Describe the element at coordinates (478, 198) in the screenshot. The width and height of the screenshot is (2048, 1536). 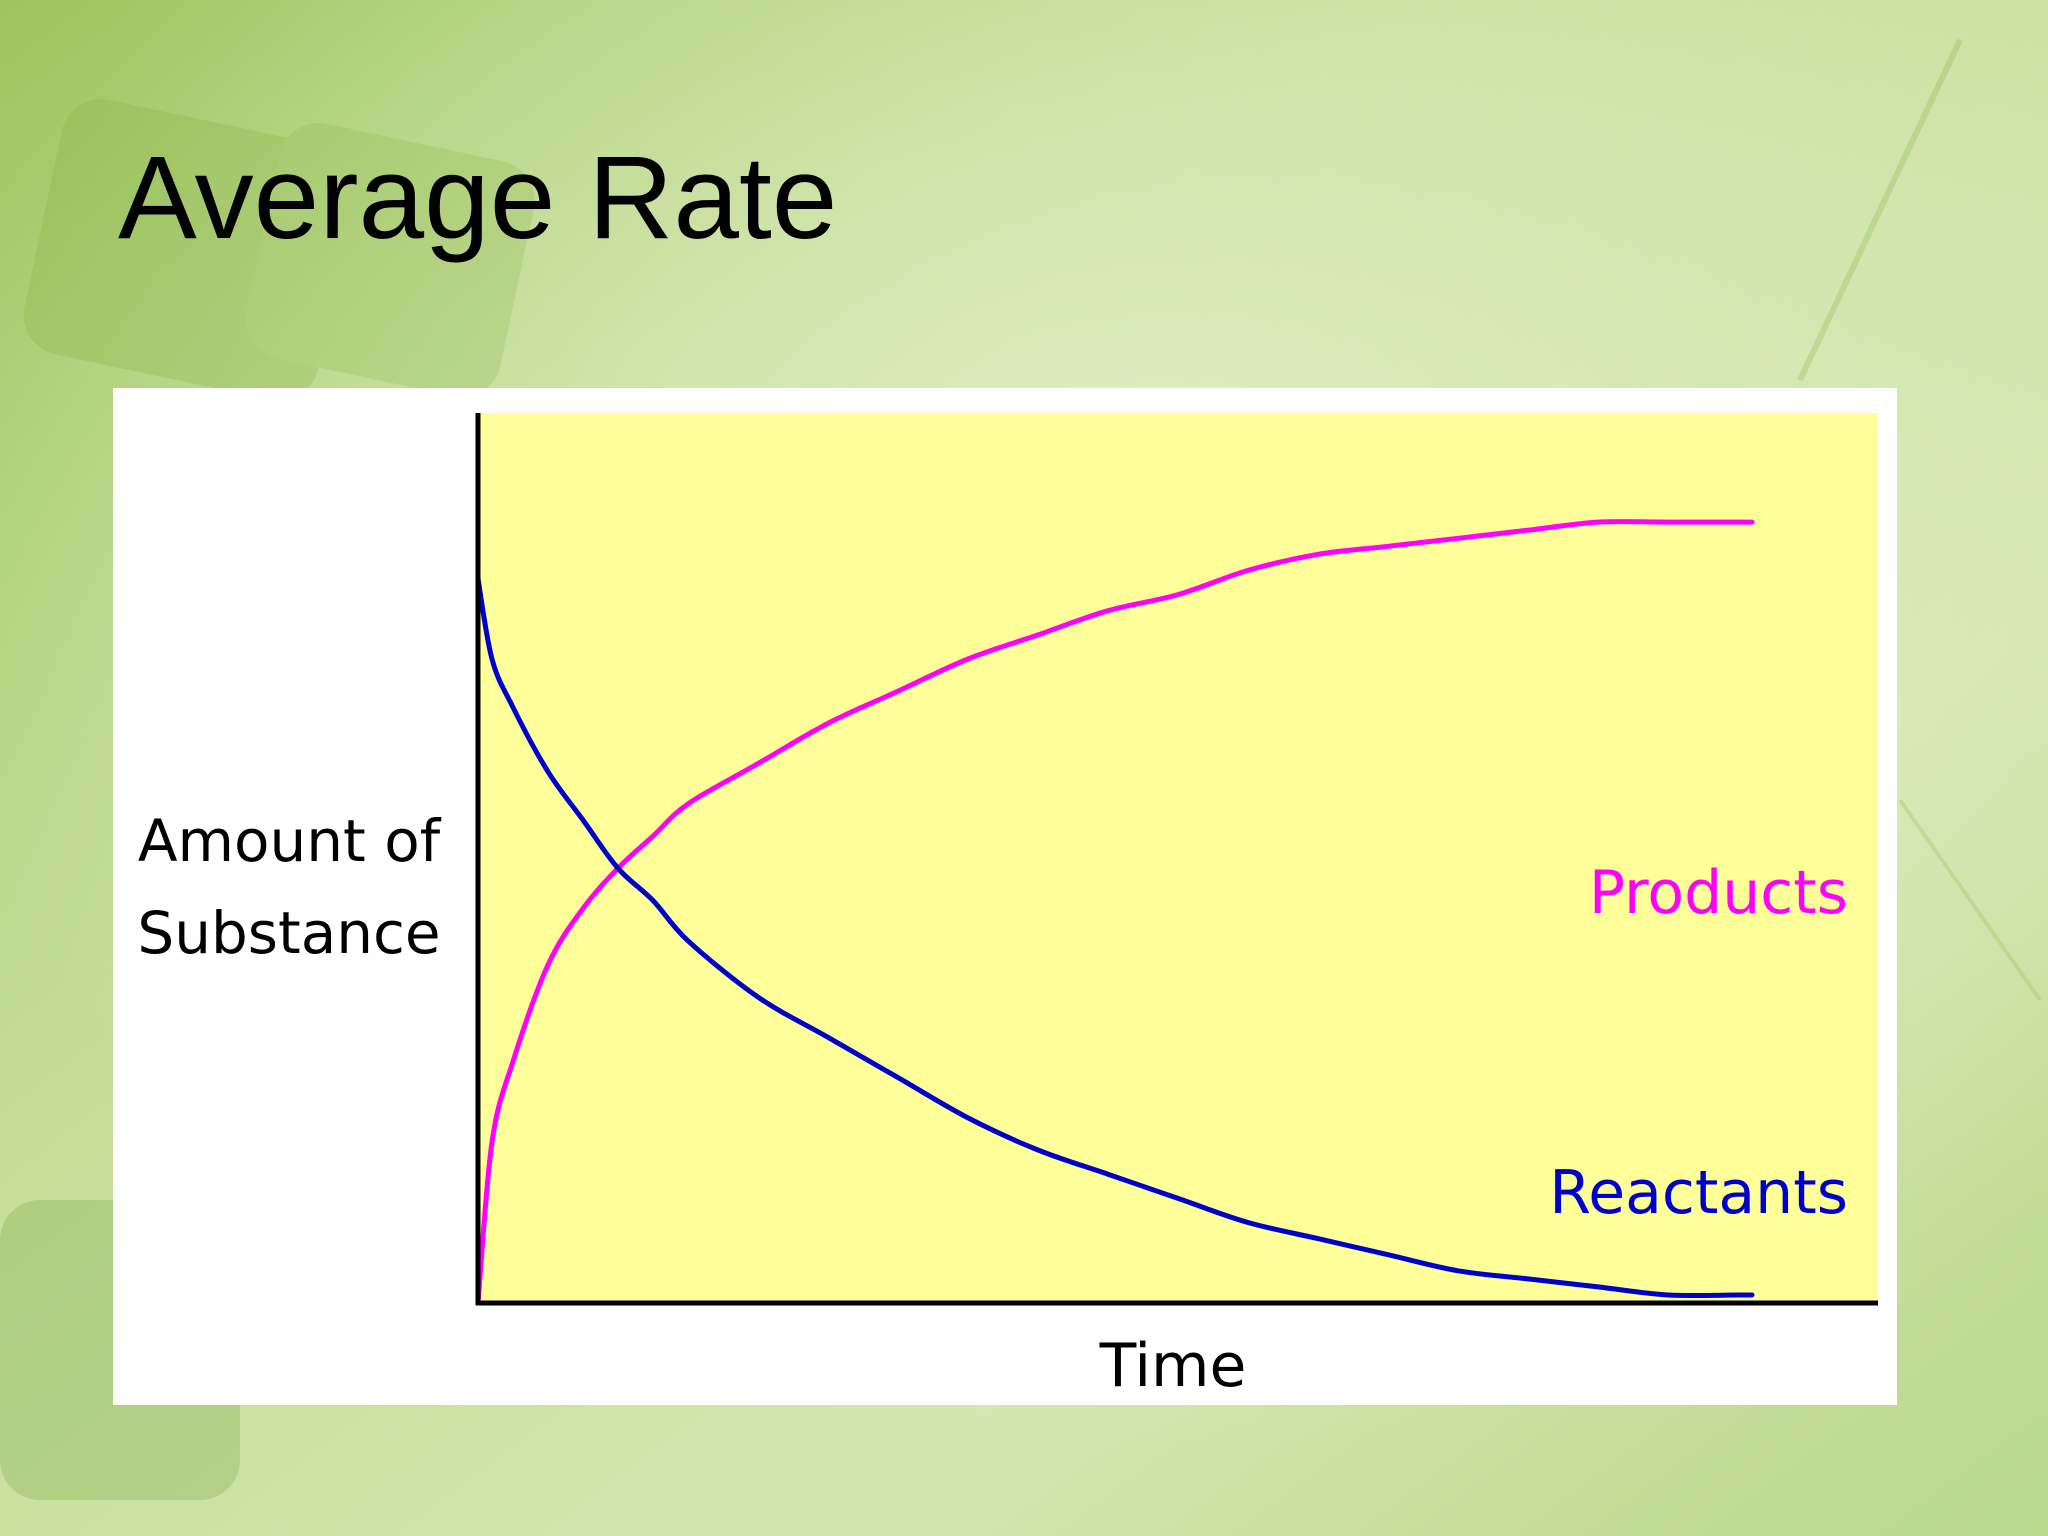
I see `slide-title: Average Rate` at that location.